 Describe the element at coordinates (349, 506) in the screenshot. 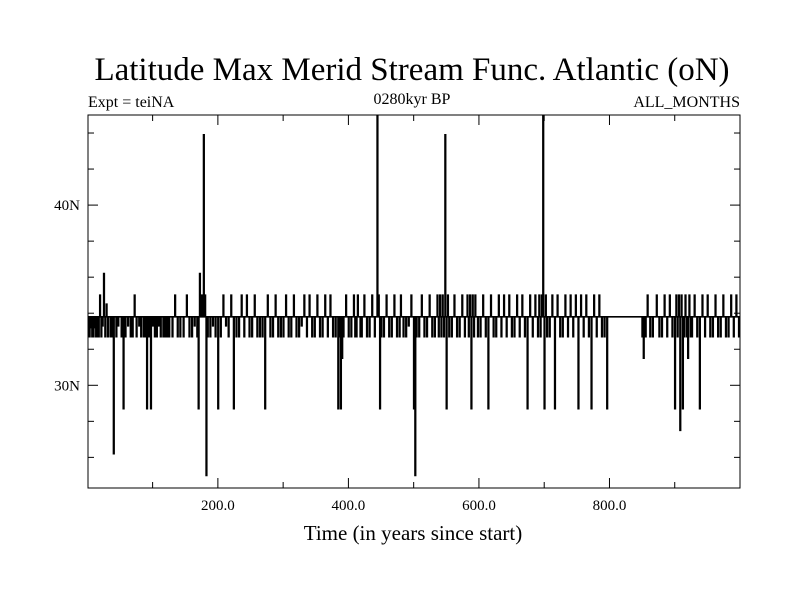

I see `x-tick-label: 400.0` at that location.